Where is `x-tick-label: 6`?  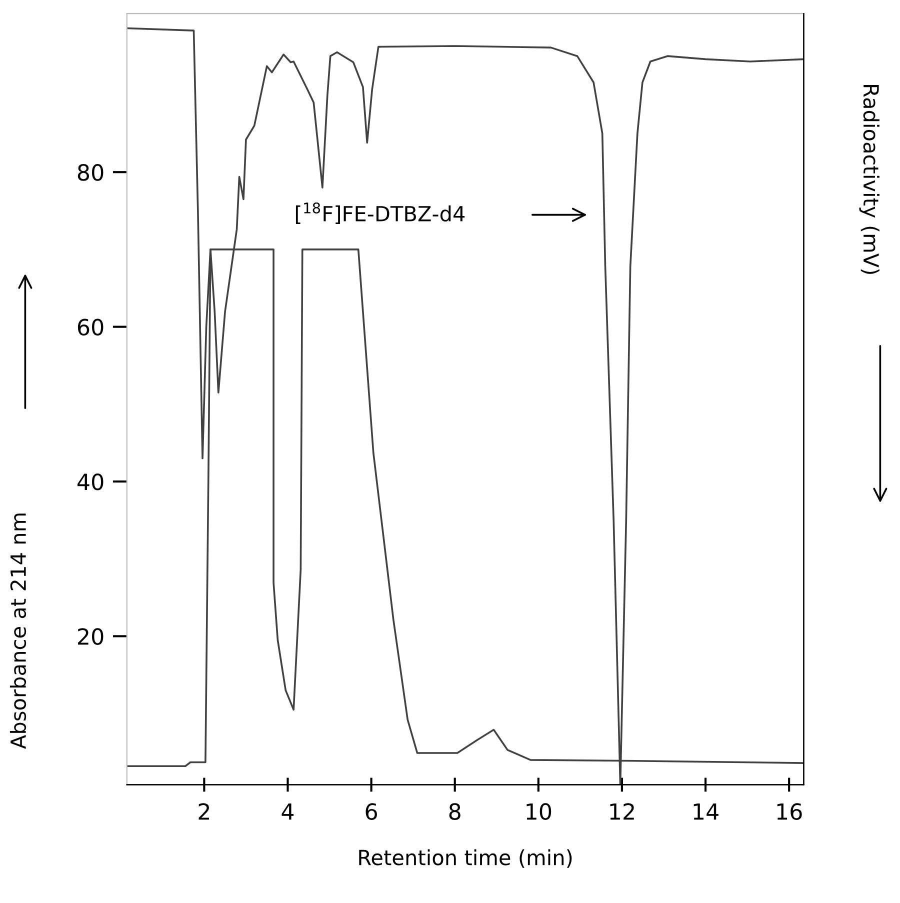
x-tick-label: 6 is located at coordinates (371, 811).